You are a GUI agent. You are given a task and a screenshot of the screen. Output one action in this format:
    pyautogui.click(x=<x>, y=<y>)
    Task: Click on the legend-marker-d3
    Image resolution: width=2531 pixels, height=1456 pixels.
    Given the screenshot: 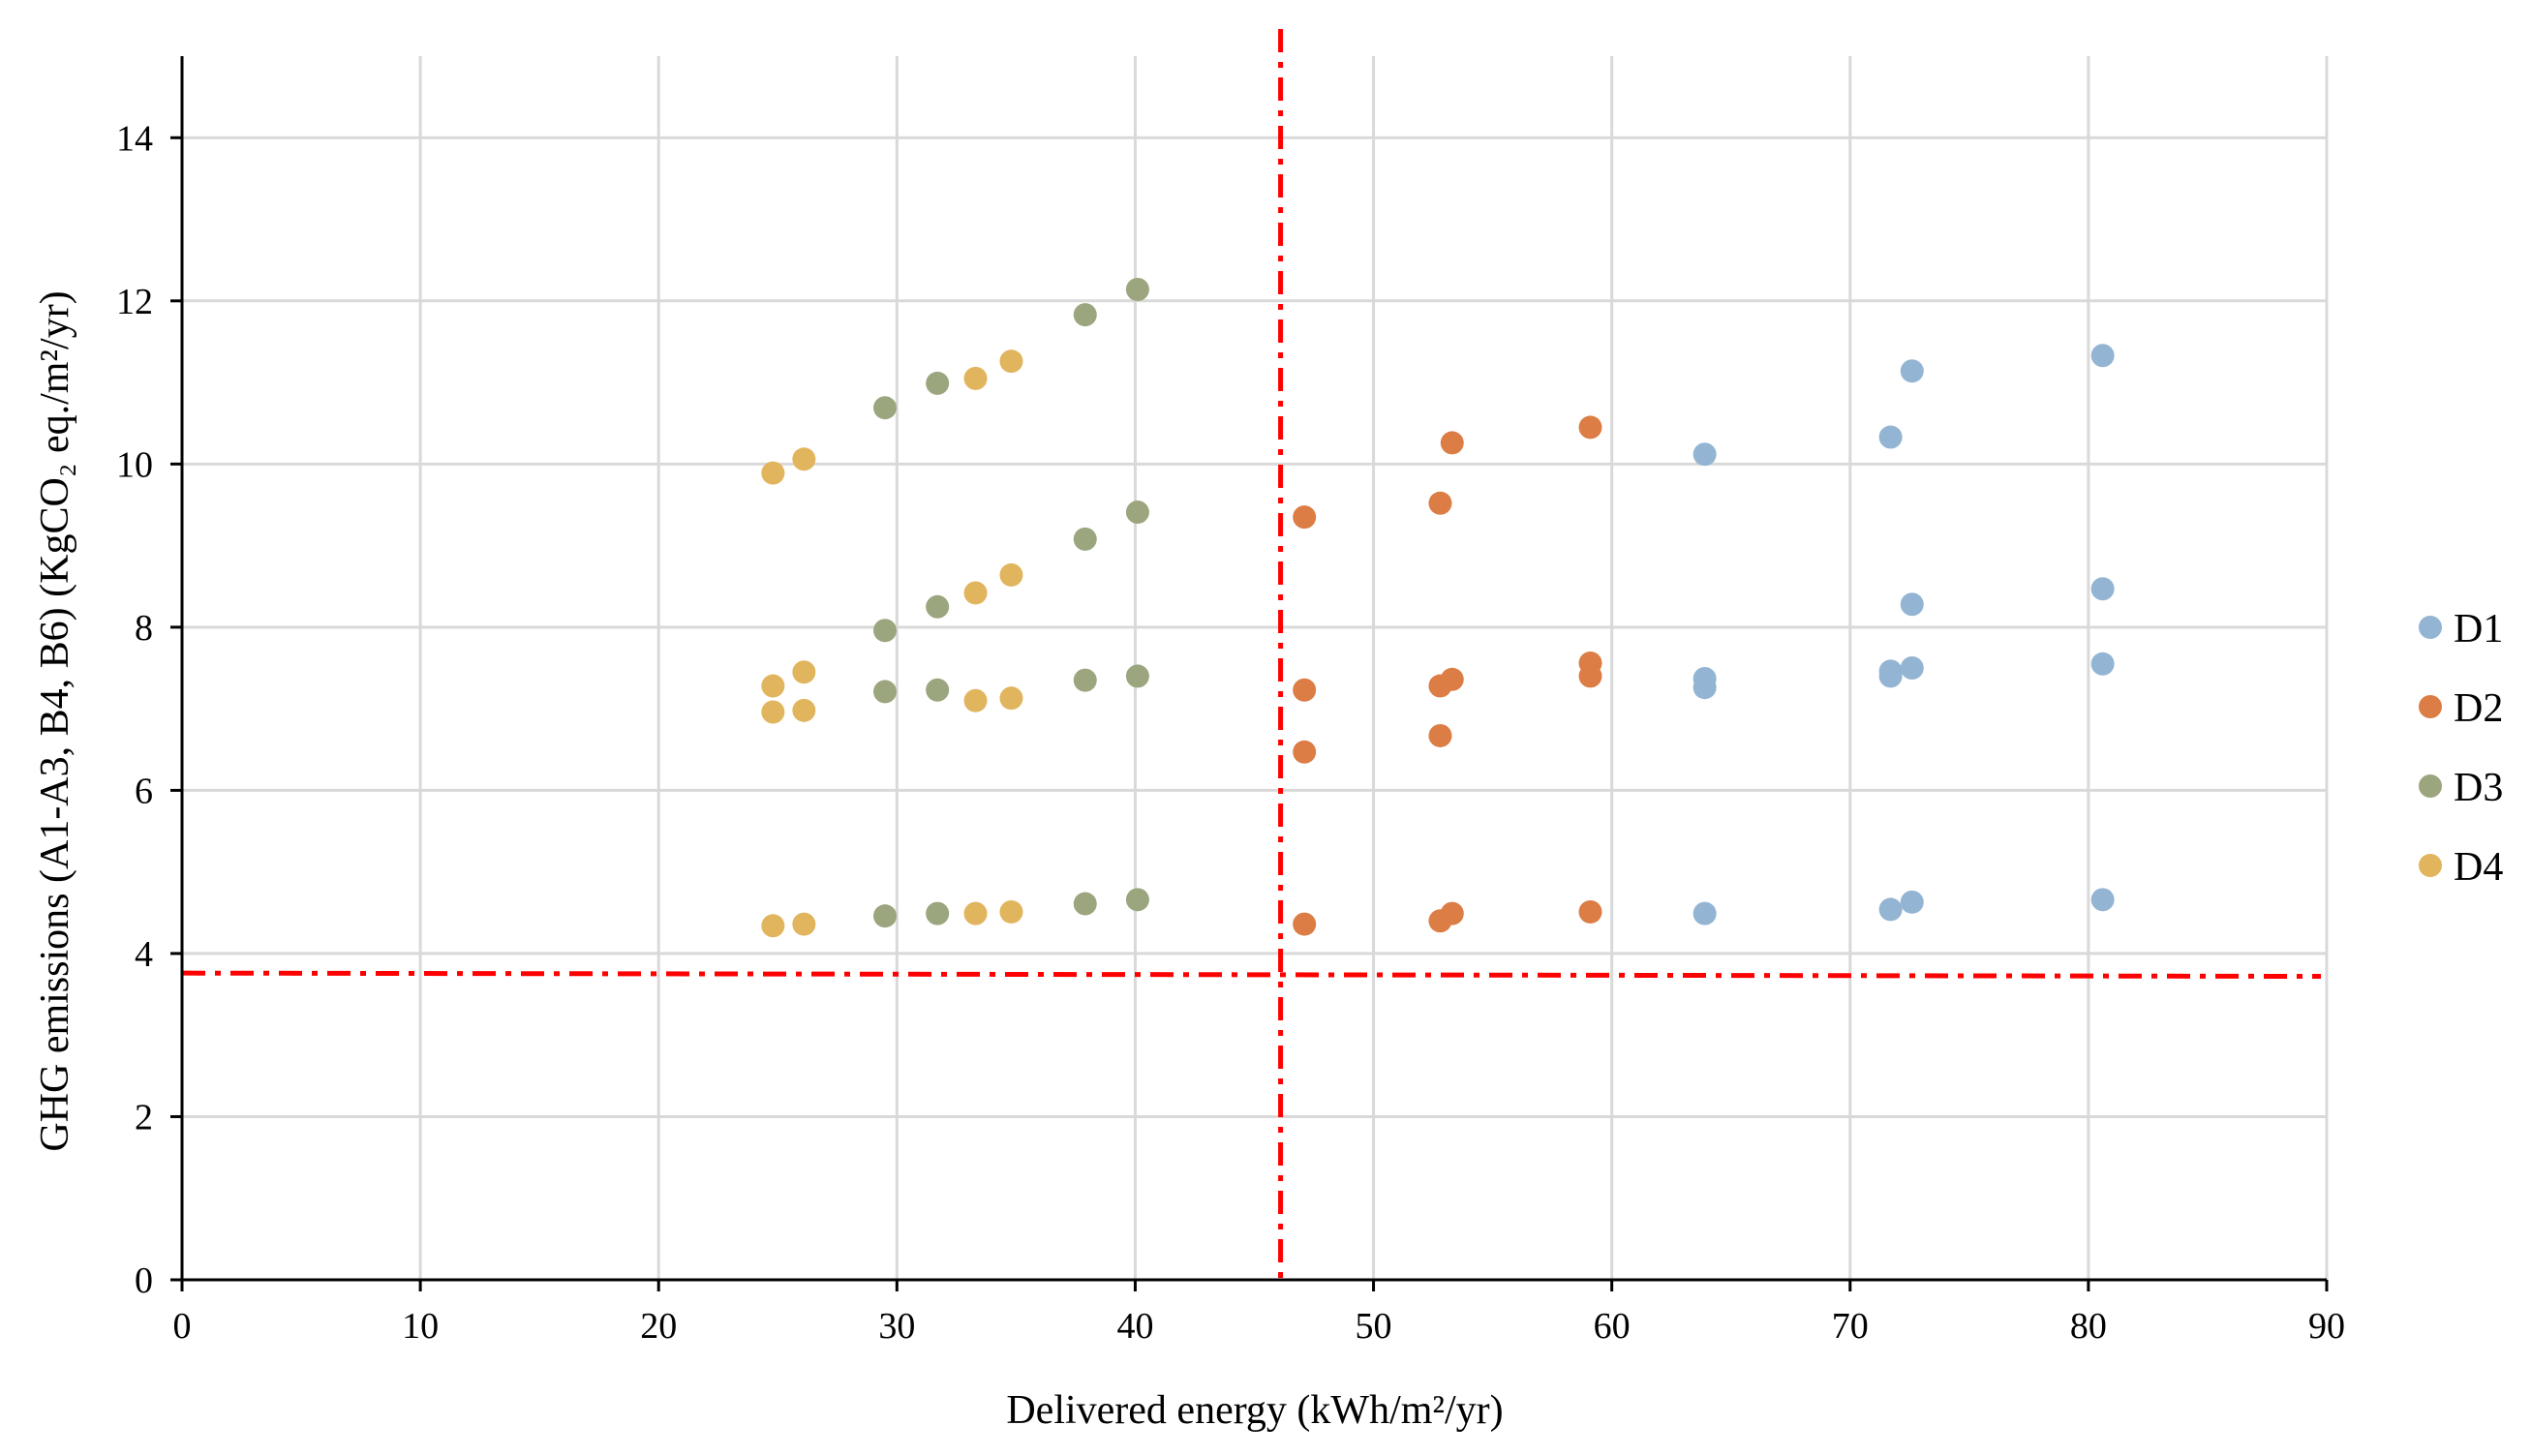 What is the action you would take?
    pyautogui.click(x=2430, y=786)
    